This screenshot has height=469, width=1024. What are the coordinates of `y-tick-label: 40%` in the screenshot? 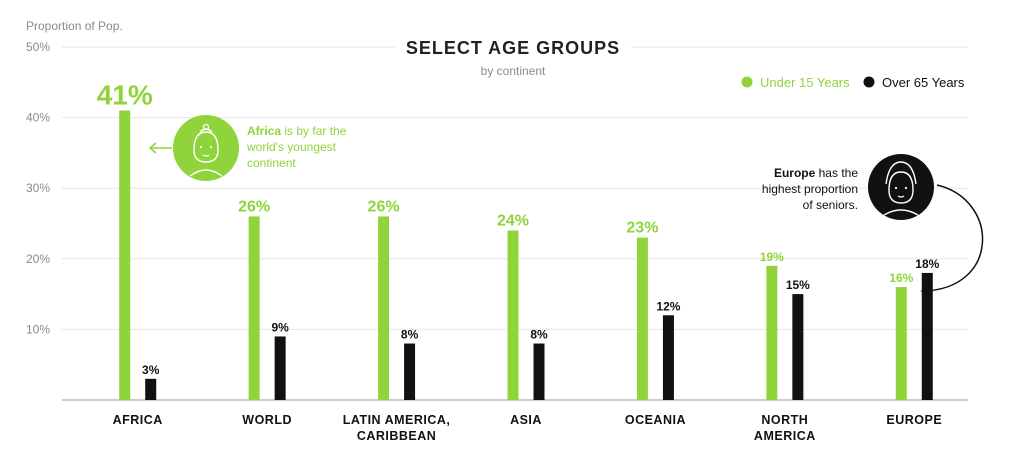 It's located at (38, 118).